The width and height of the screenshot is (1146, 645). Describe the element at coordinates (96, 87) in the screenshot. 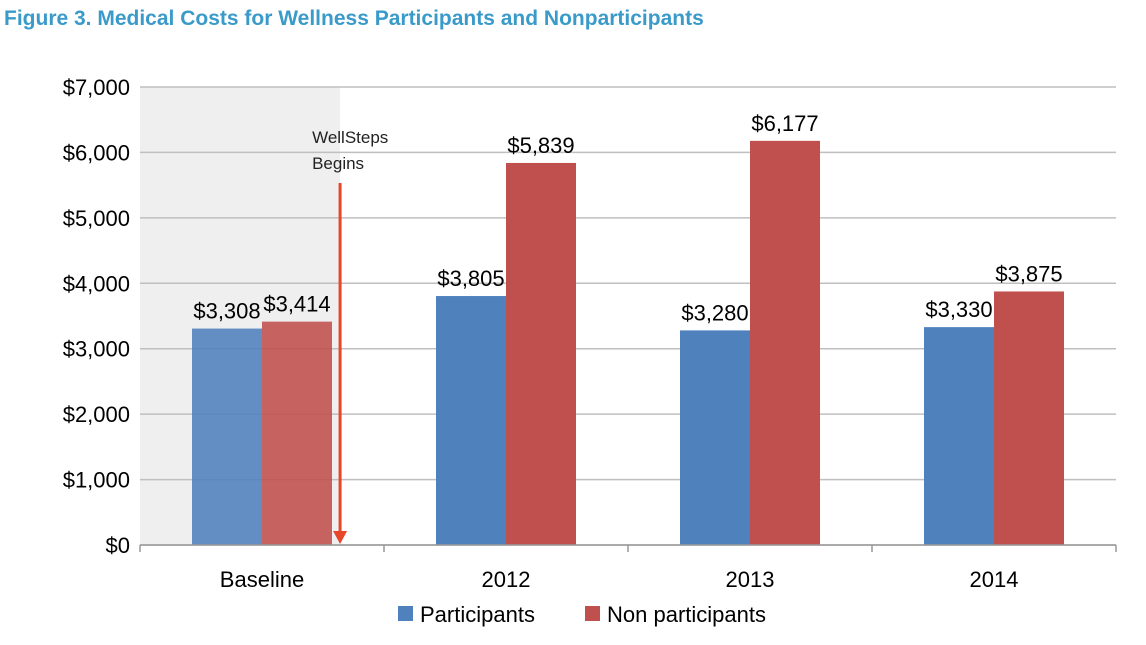

I see `y-tick-label: $7,000` at that location.